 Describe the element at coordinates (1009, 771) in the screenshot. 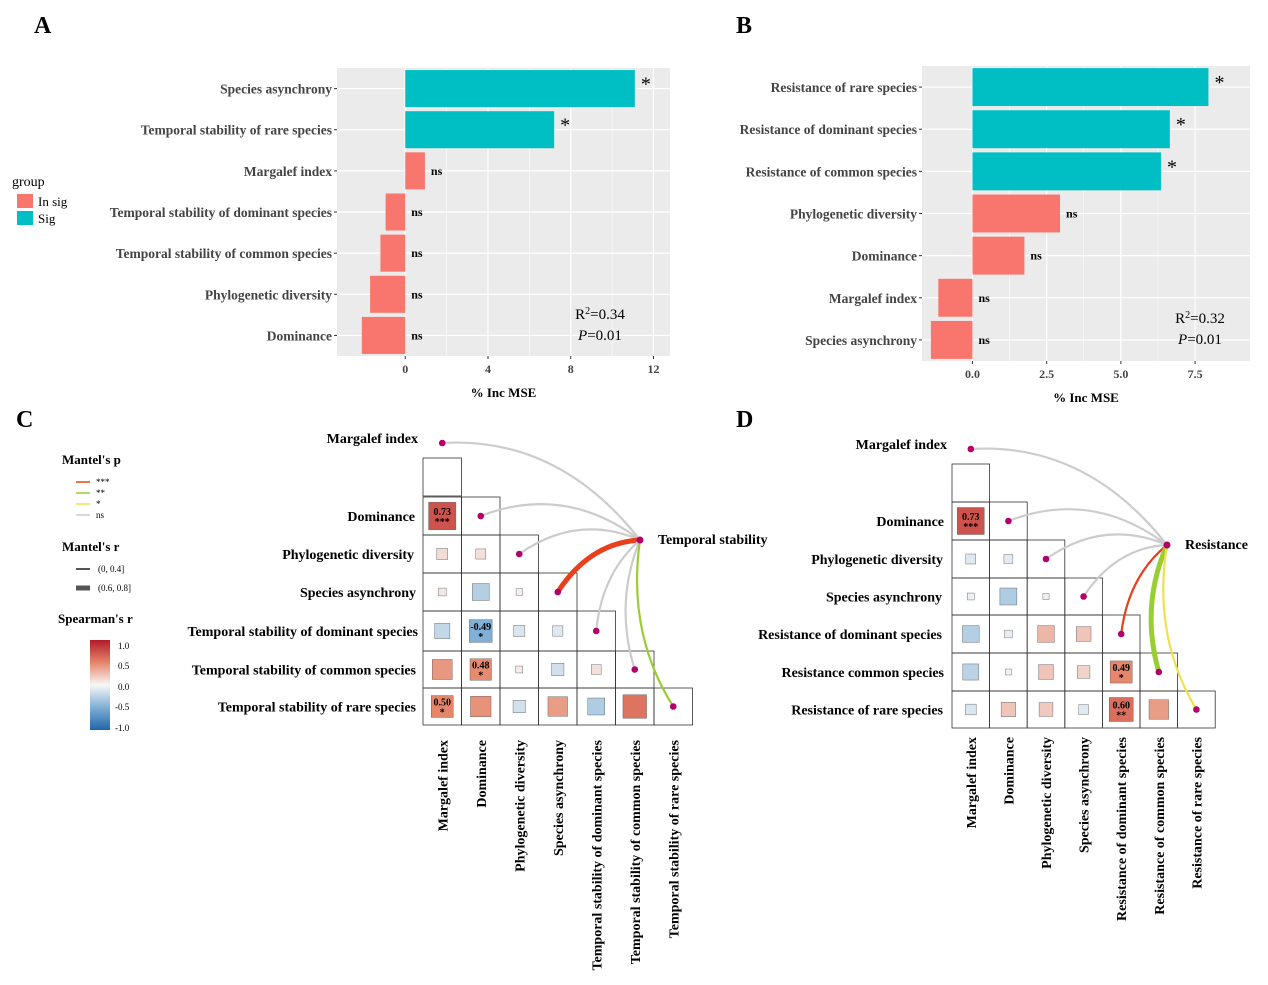

I see `column-label: Dominance` at that location.